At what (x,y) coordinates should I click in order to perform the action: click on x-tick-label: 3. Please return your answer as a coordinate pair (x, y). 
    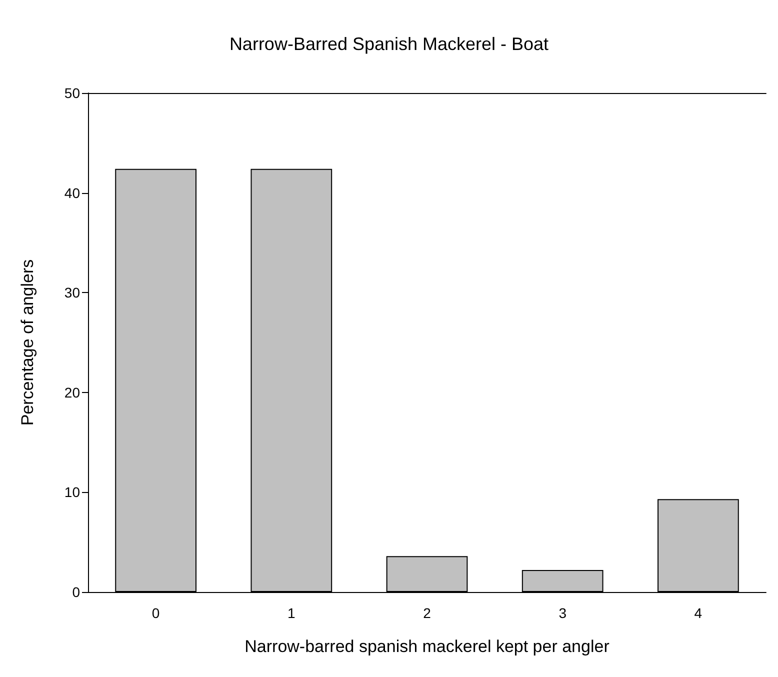
    Looking at the image, I should click on (562, 613).